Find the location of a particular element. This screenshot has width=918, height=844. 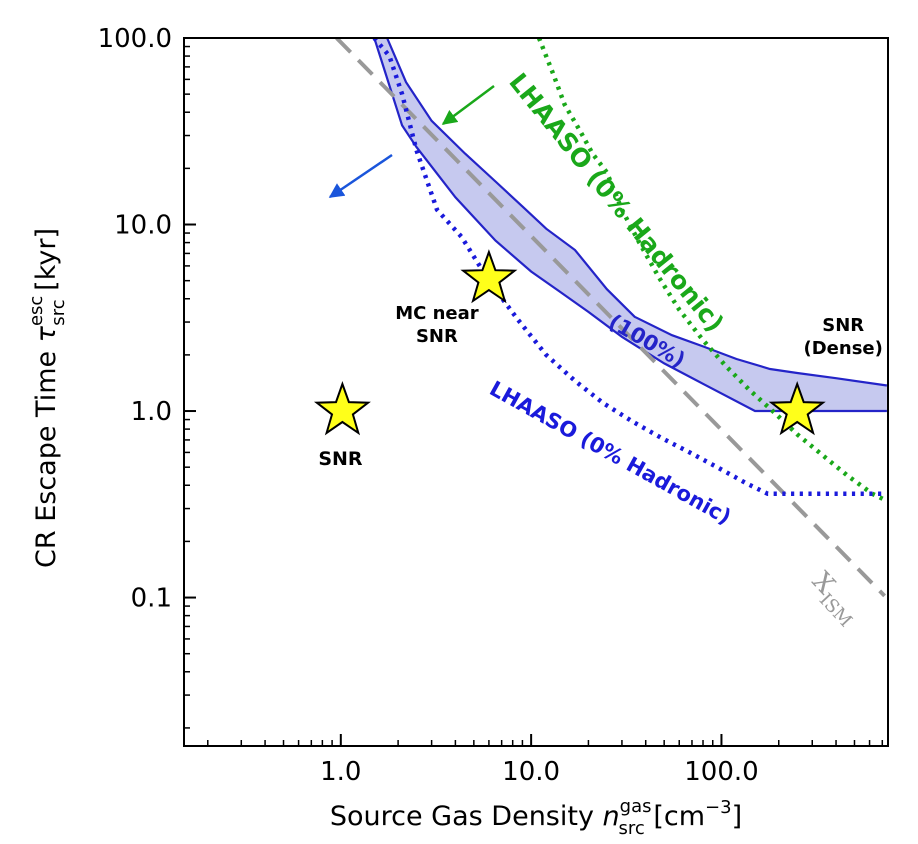

y-tick-label: 0.1 is located at coordinates (151, 599).